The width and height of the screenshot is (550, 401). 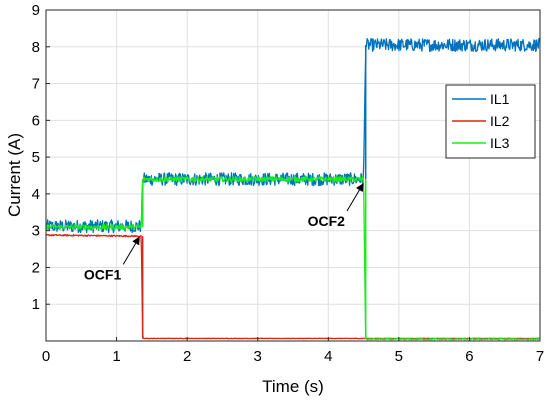 I want to click on y-tick-label: 9, so click(x=36, y=10).